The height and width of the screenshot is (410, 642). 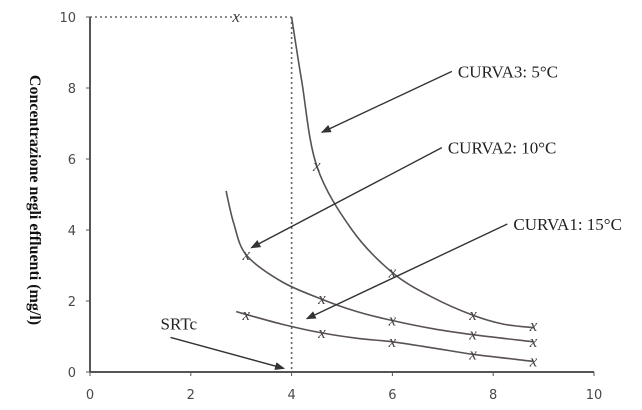 What do you see at coordinates (493, 395) in the screenshot?
I see `x-tick-label: 8` at bounding box center [493, 395].